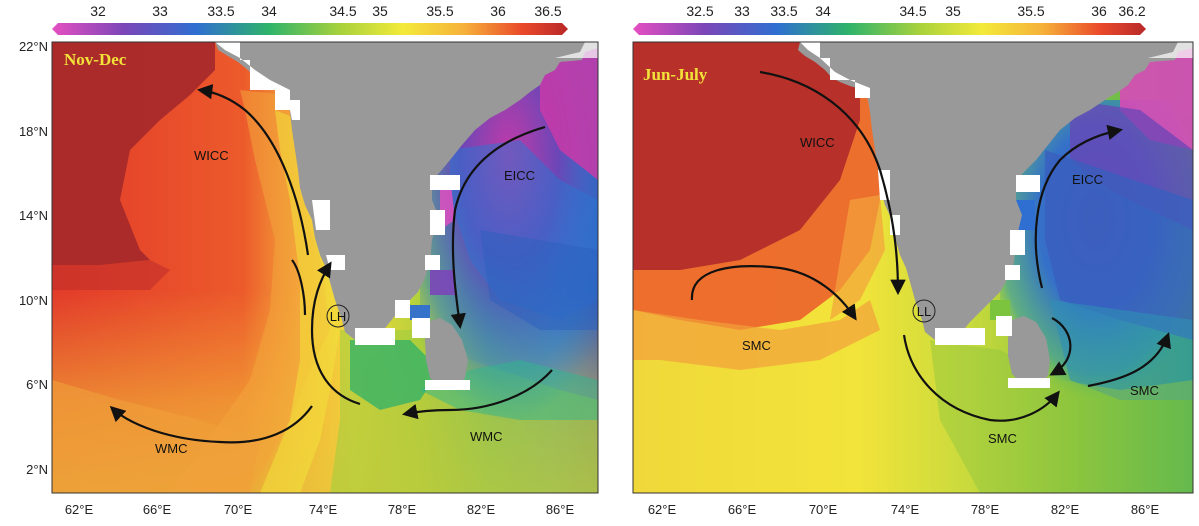  I want to click on ll-eddy-marker, so click(924, 311).